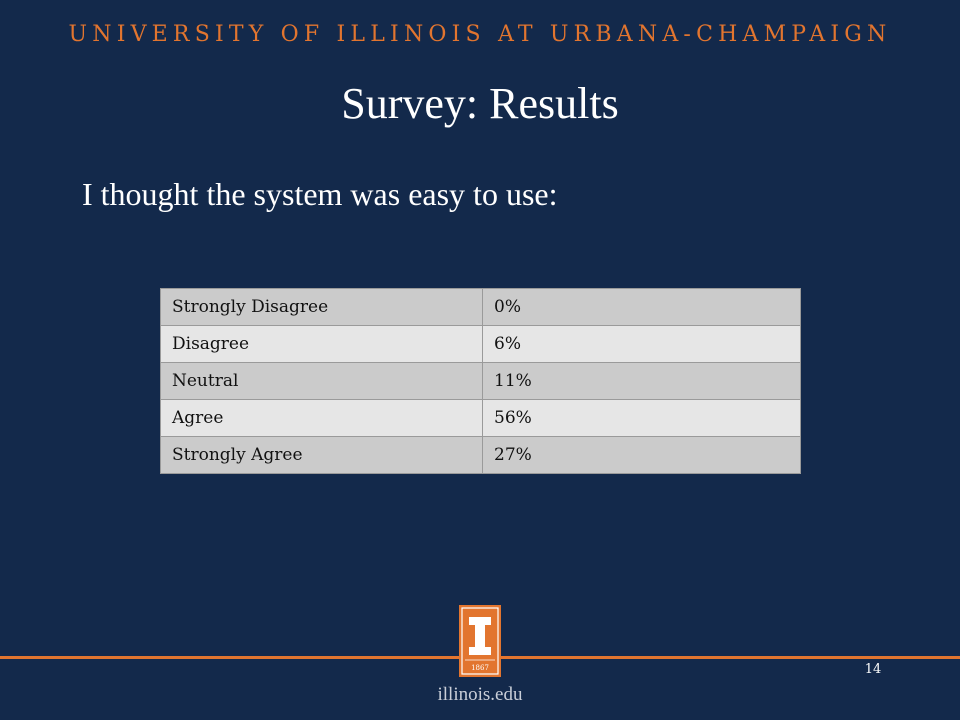 This screenshot has height=720, width=960. Describe the element at coordinates (873, 669) in the screenshot. I see `page-number: 14` at that location.